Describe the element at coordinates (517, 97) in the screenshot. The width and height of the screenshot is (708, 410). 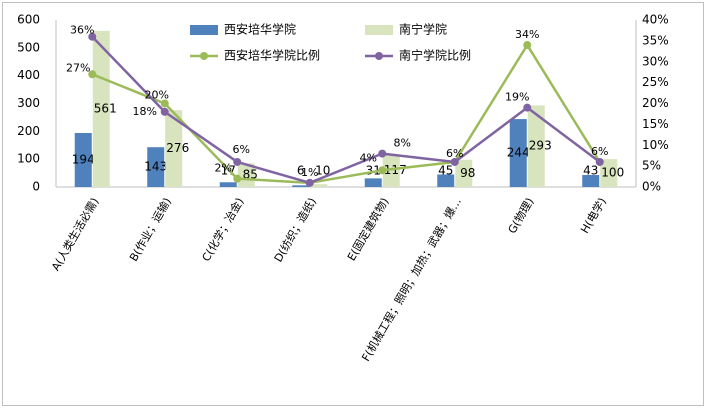
I see `line-data-label: 19%` at that location.